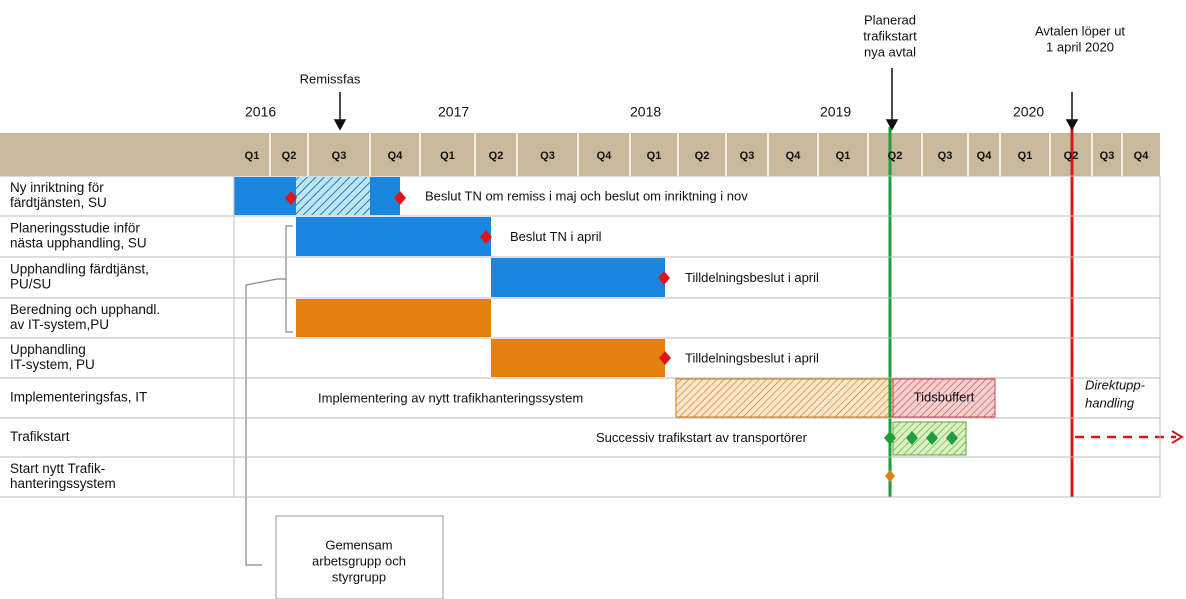  What do you see at coordinates (1080, 30) in the screenshot?
I see `annotation: Avtalen löper ut` at bounding box center [1080, 30].